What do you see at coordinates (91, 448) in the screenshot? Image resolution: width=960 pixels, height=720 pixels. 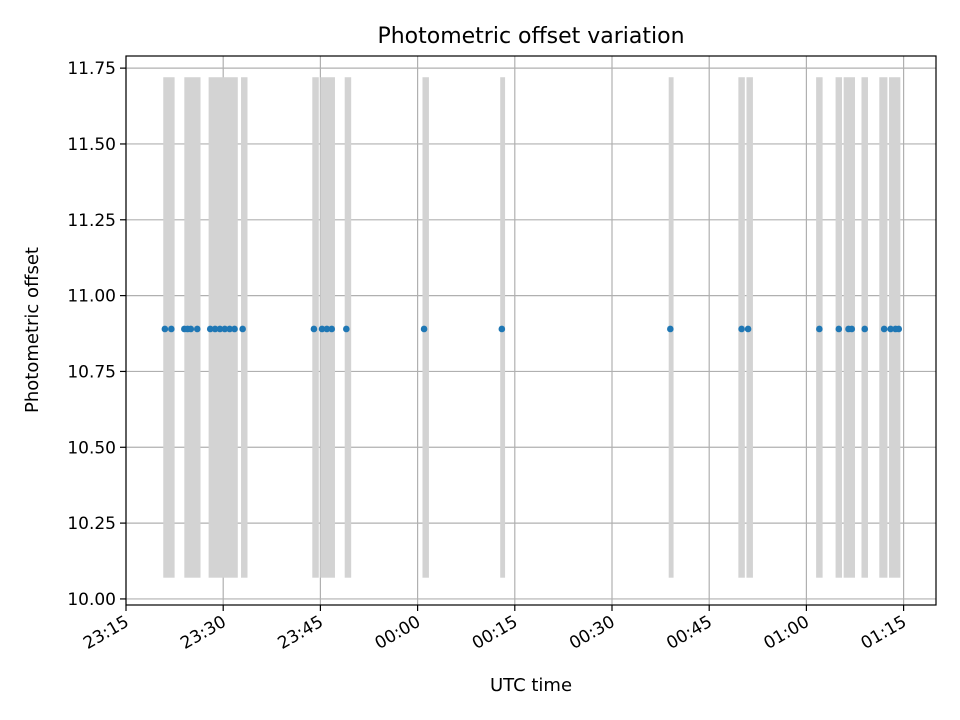 I see `y-tick-label: 10.50` at bounding box center [91, 448].